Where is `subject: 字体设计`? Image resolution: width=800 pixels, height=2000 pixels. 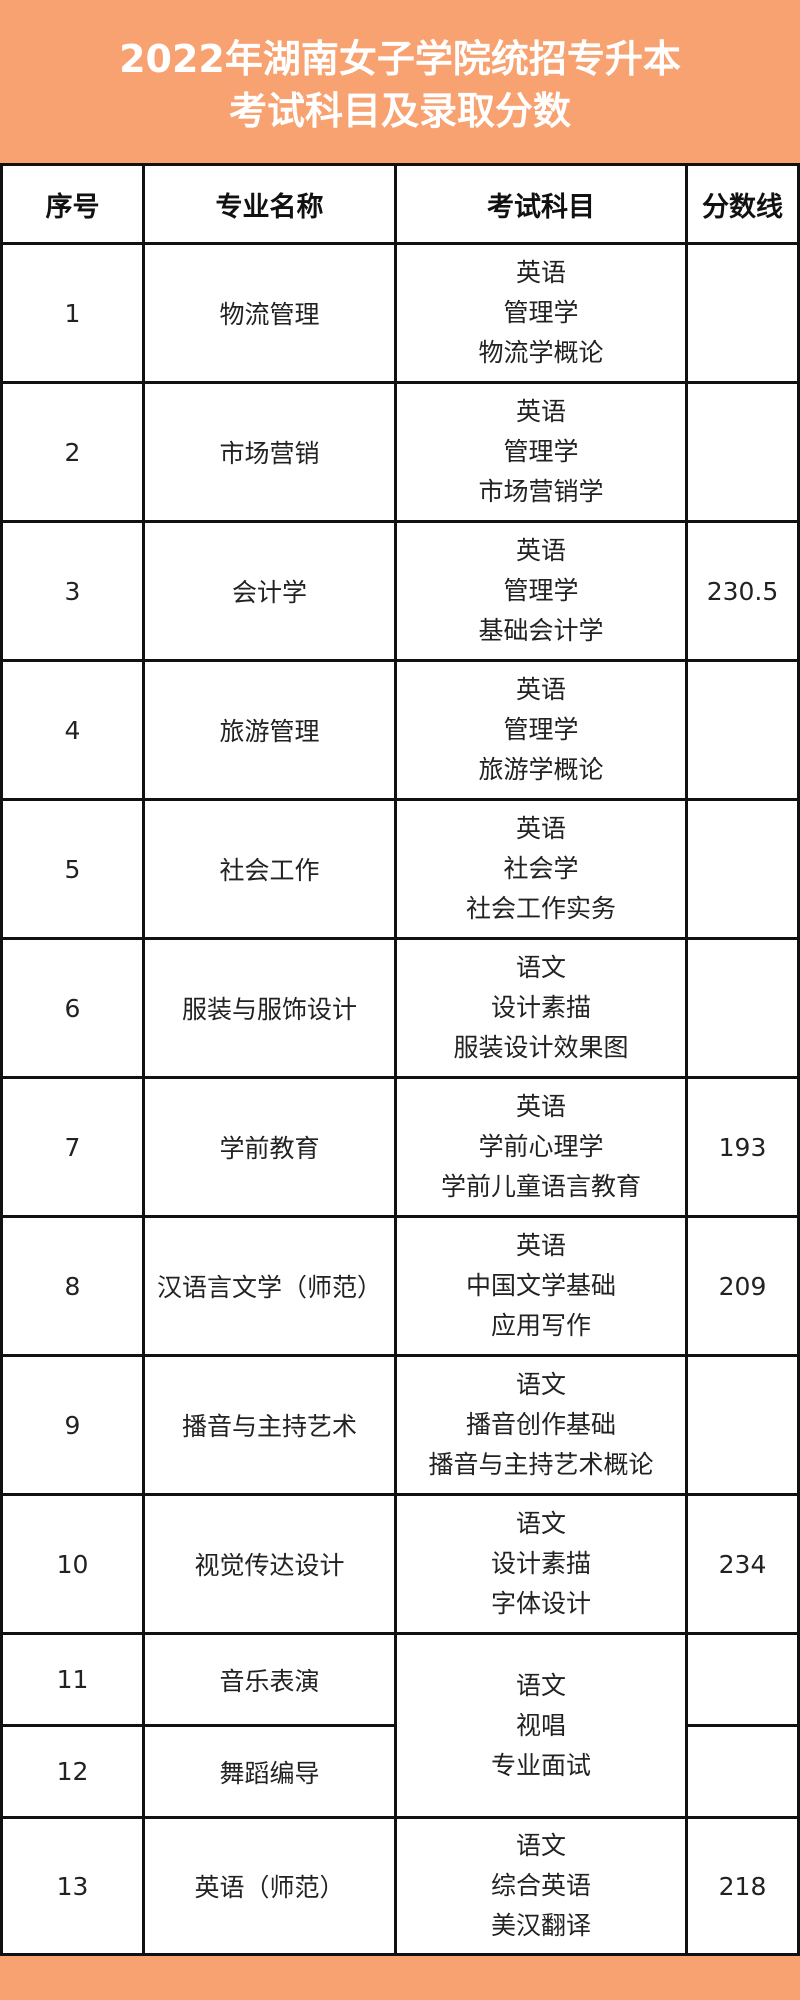
subject: 字体设计 is located at coordinates (540, 1603).